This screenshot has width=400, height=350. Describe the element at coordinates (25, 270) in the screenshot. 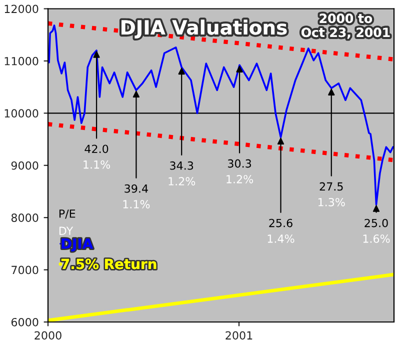

I see `y-tick-label: 7000` at that location.